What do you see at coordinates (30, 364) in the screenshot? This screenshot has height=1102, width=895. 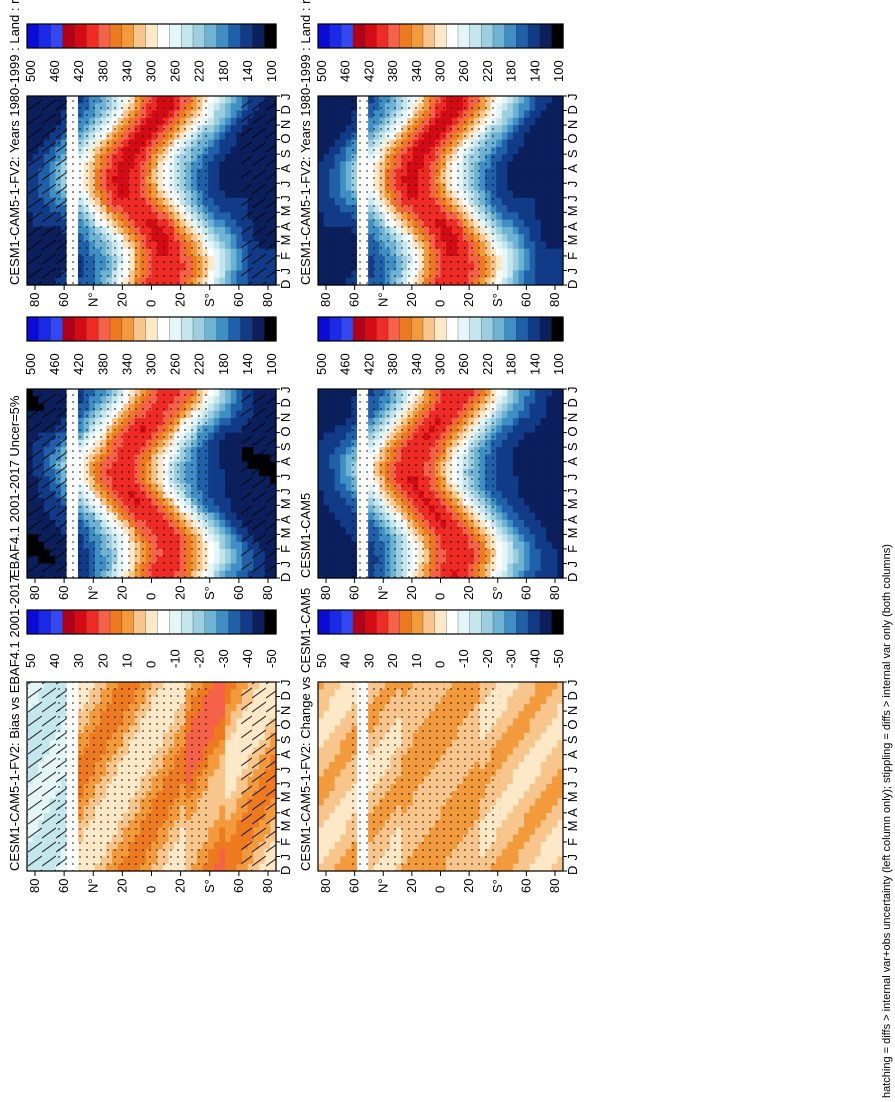 I see `colorbar-tick-label: 500` at bounding box center [30, 364].